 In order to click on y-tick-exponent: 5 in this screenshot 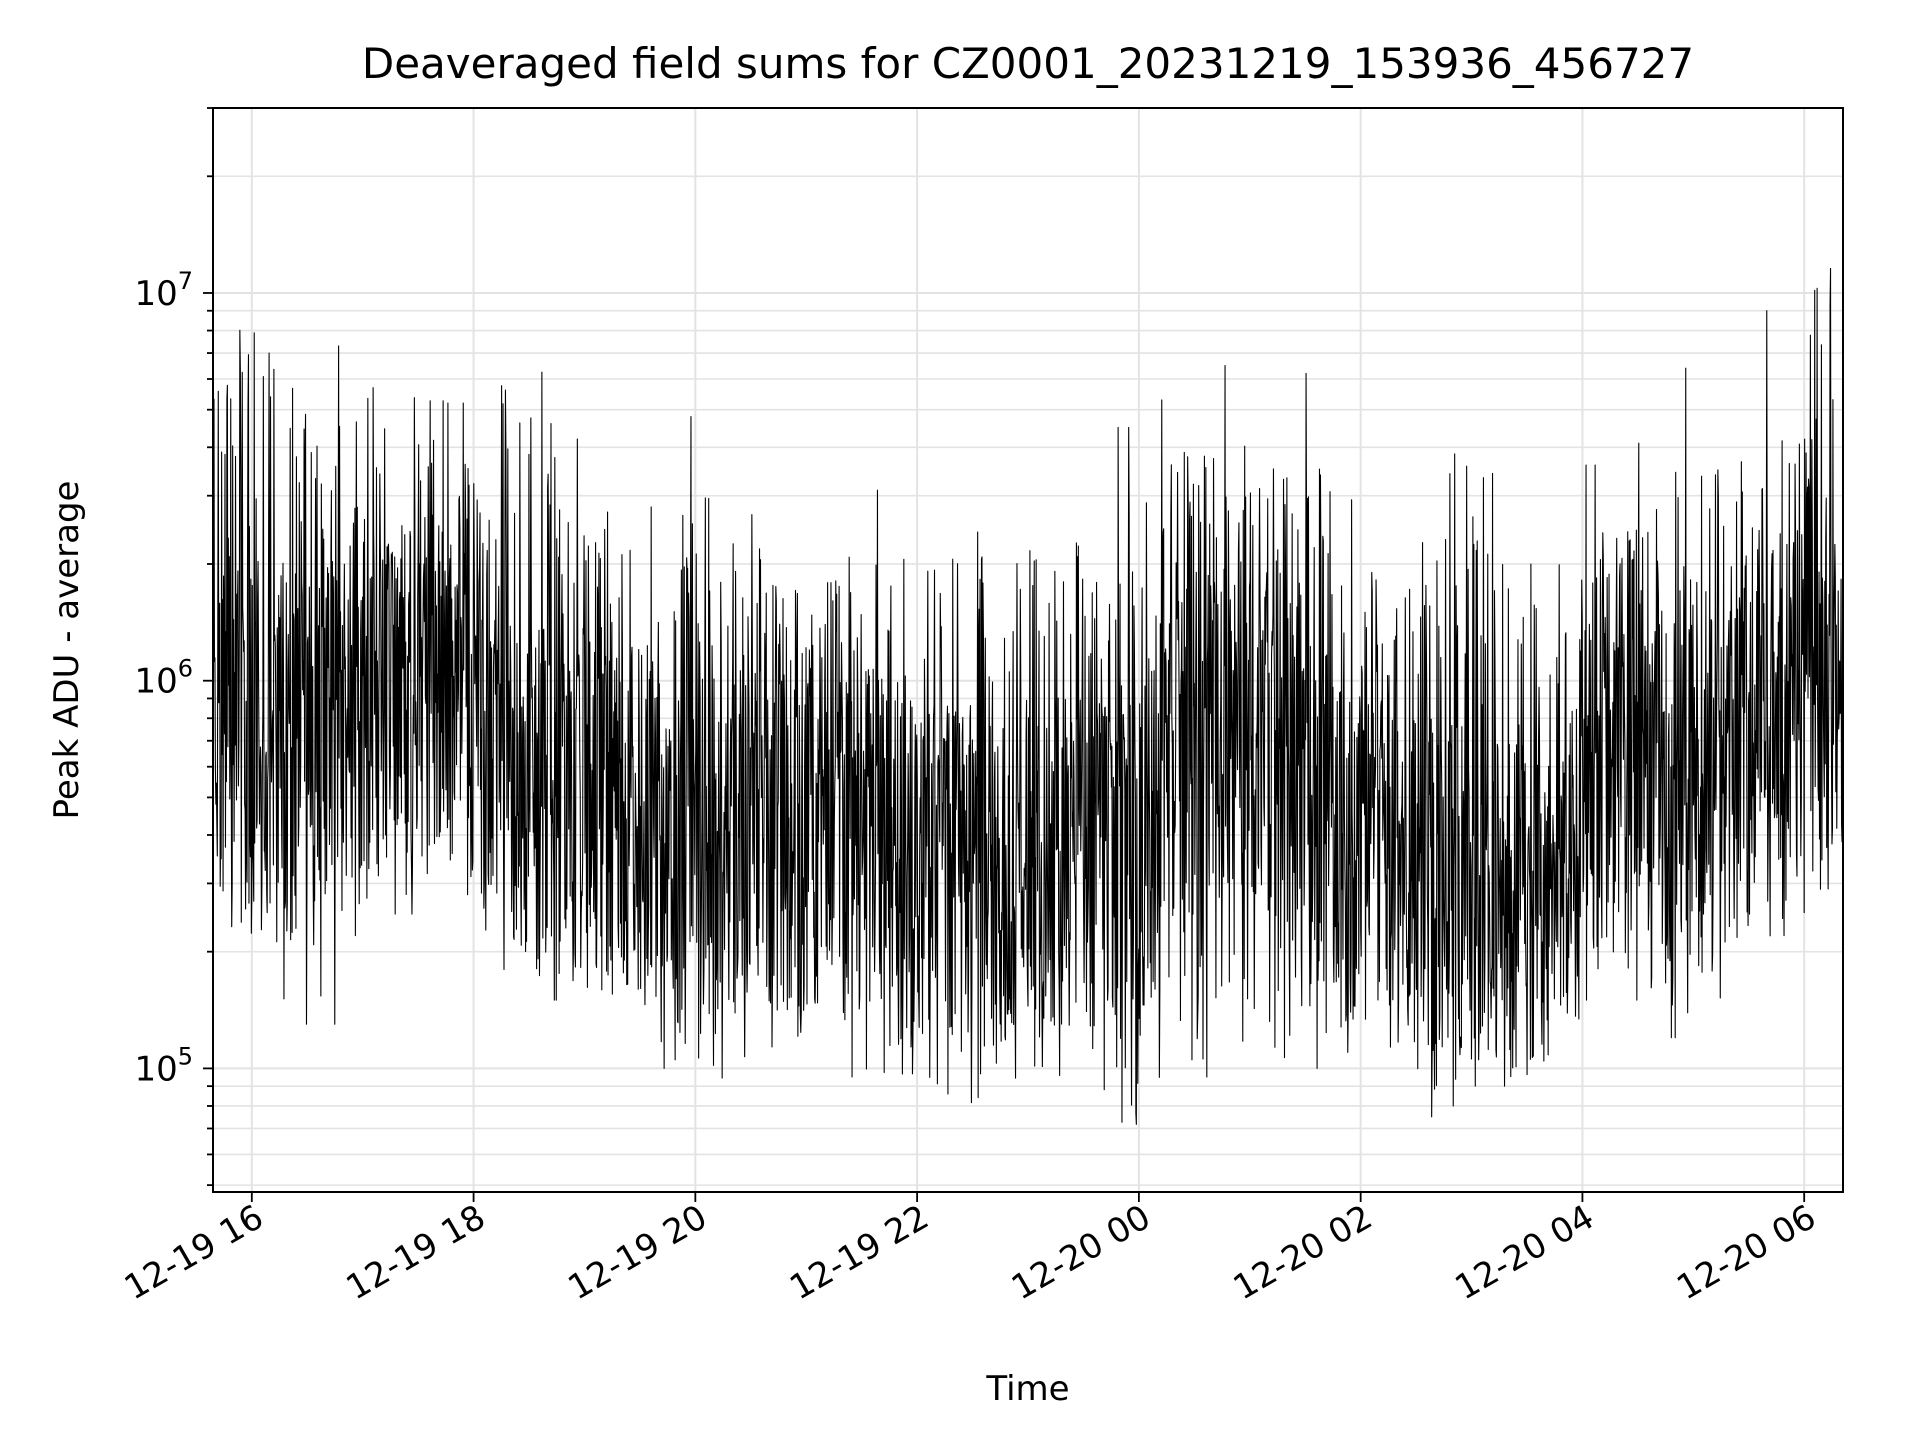, I will do `click(185, 1056)`.